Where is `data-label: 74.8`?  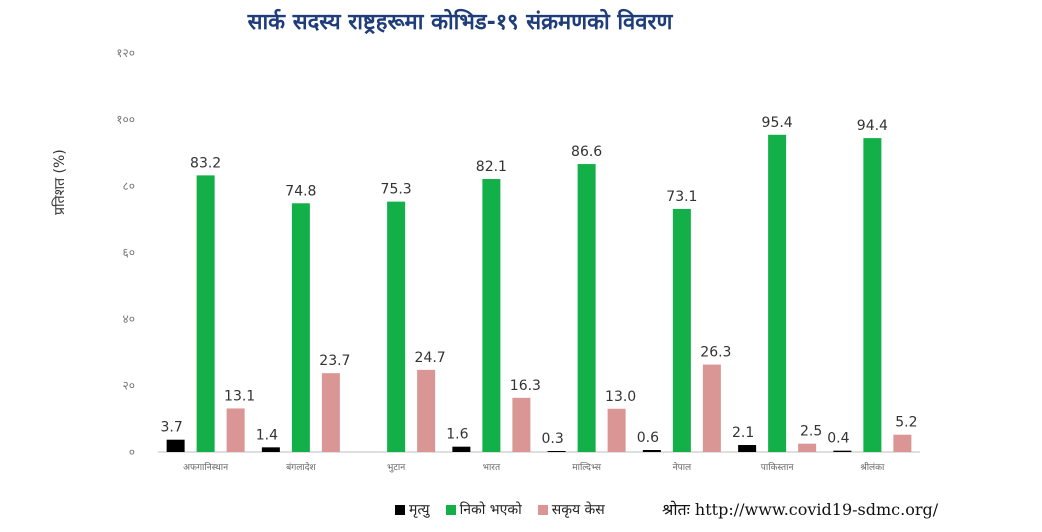 data-label: 74.8 is located at coordinates (300, 191).